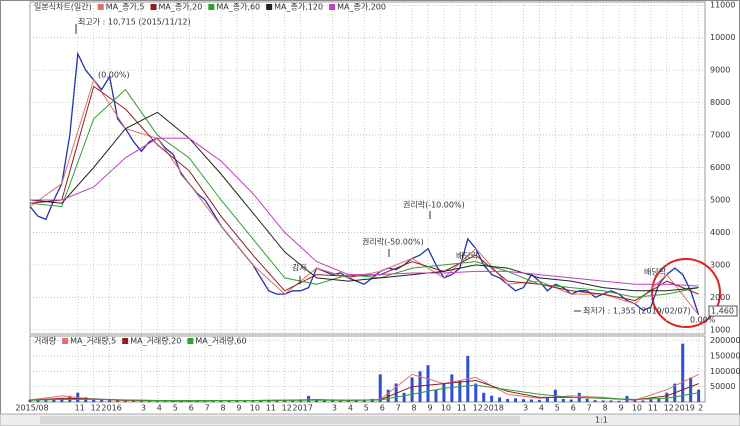 The width and height of the screenshot is (740, 426). I want to click on y-tick-label: 3000, so click(720, 264).